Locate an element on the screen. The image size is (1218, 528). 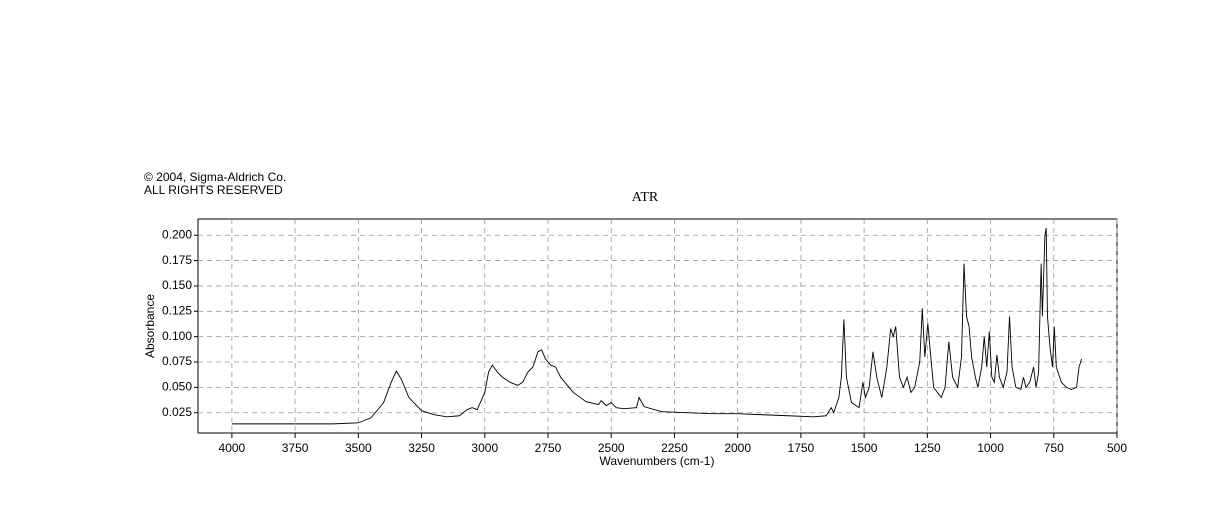
y-tick-label: 0.050 is located at coordinates (177, 387).